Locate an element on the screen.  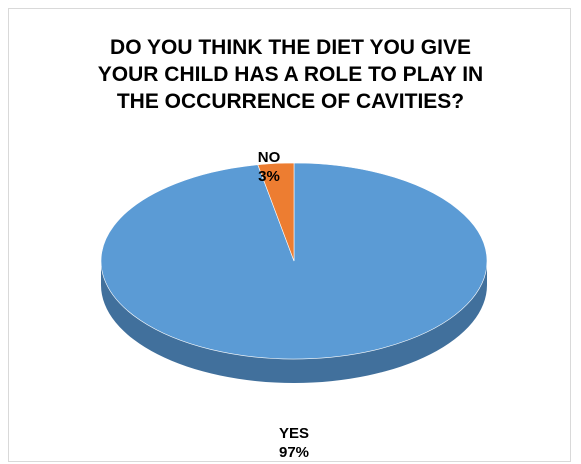
slice-label-yes-value: 97% is located at coordinates (294, 452).